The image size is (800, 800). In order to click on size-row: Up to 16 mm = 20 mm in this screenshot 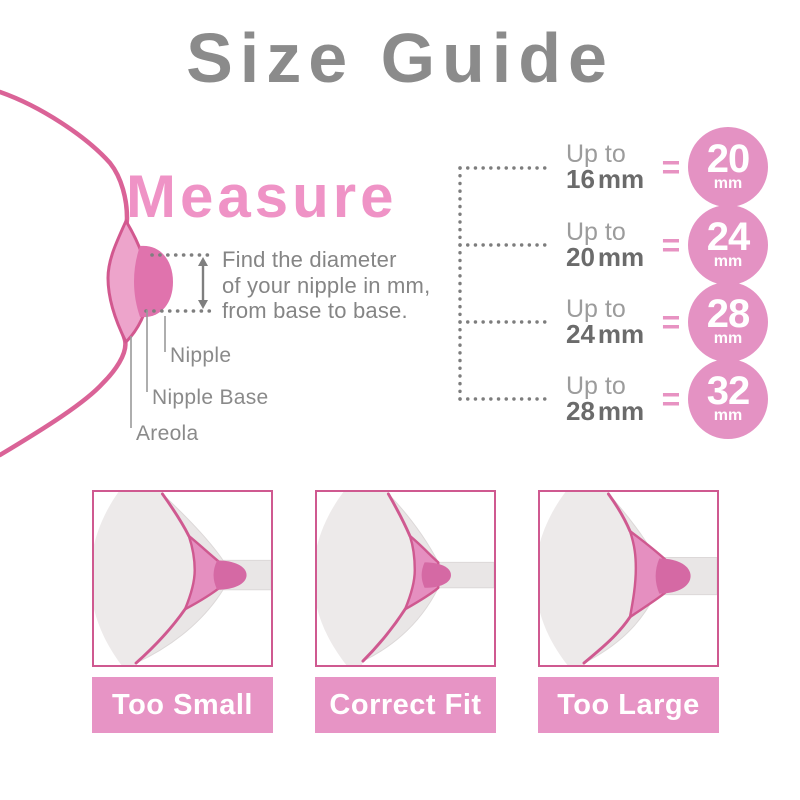, I will do `click(671, 167)`.